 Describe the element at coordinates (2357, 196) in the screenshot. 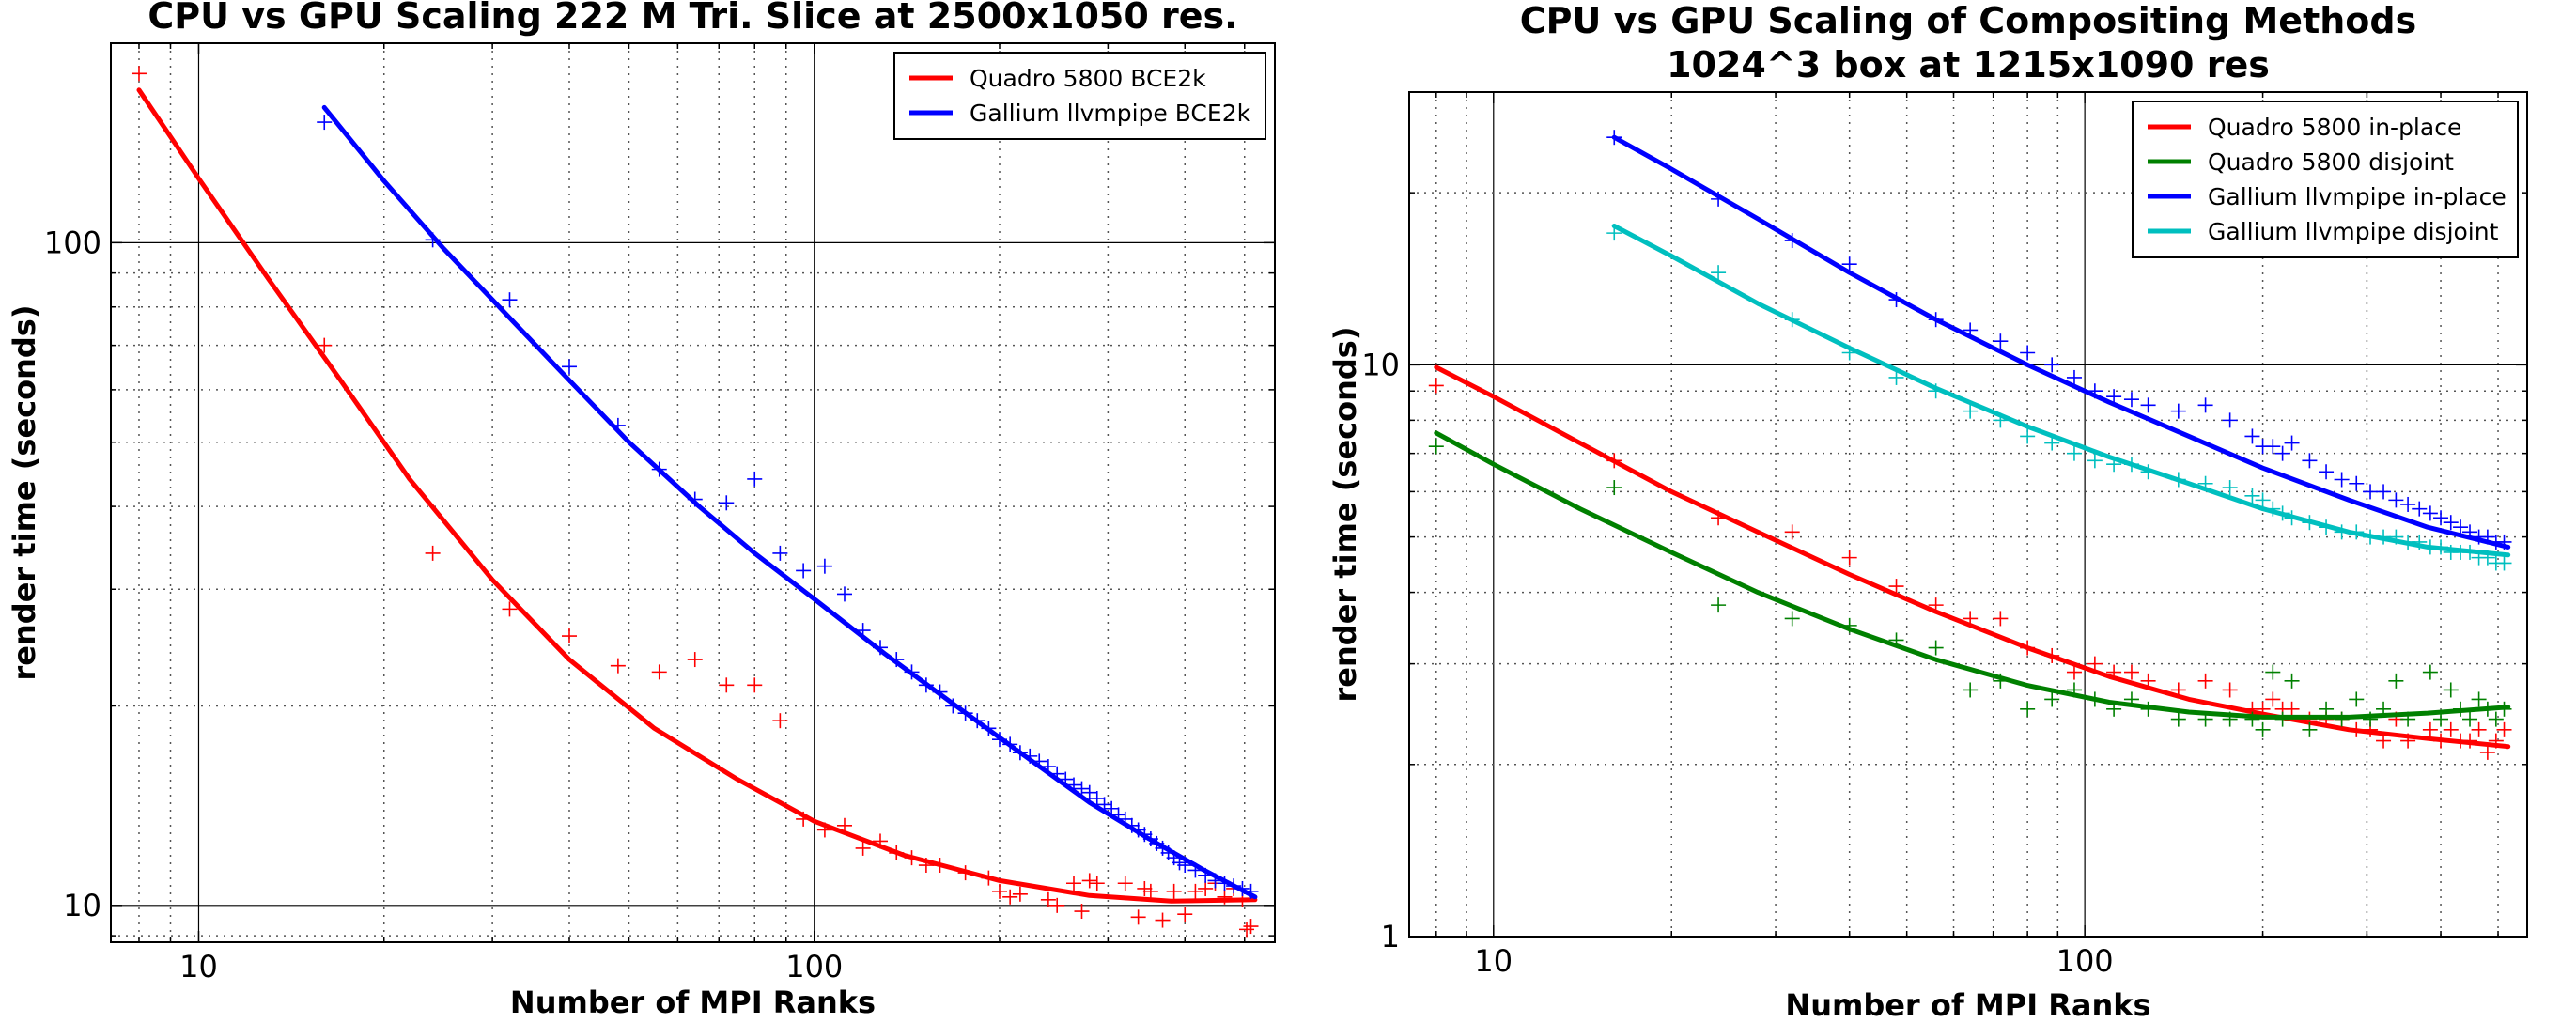

I see `legend-label: Gallium llvmpipe in-place` at that location.